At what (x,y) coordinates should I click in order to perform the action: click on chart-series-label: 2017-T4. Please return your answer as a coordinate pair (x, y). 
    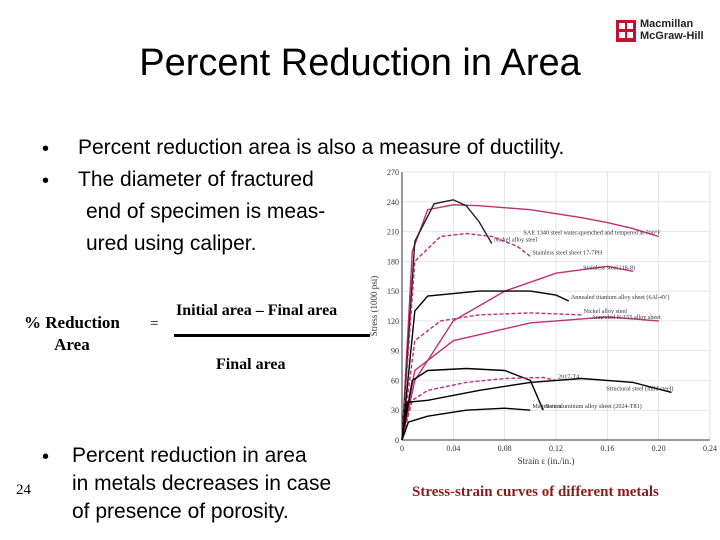
    Looking at the image, I should click on (568, 376).